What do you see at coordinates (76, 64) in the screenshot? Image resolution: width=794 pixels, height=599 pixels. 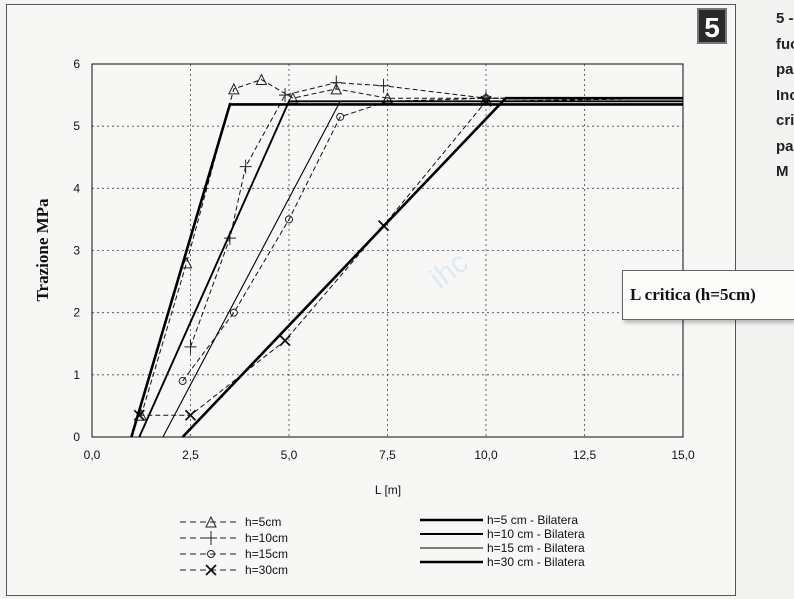 I see `y-tick-label: 6` at bounding box center [76, 64].